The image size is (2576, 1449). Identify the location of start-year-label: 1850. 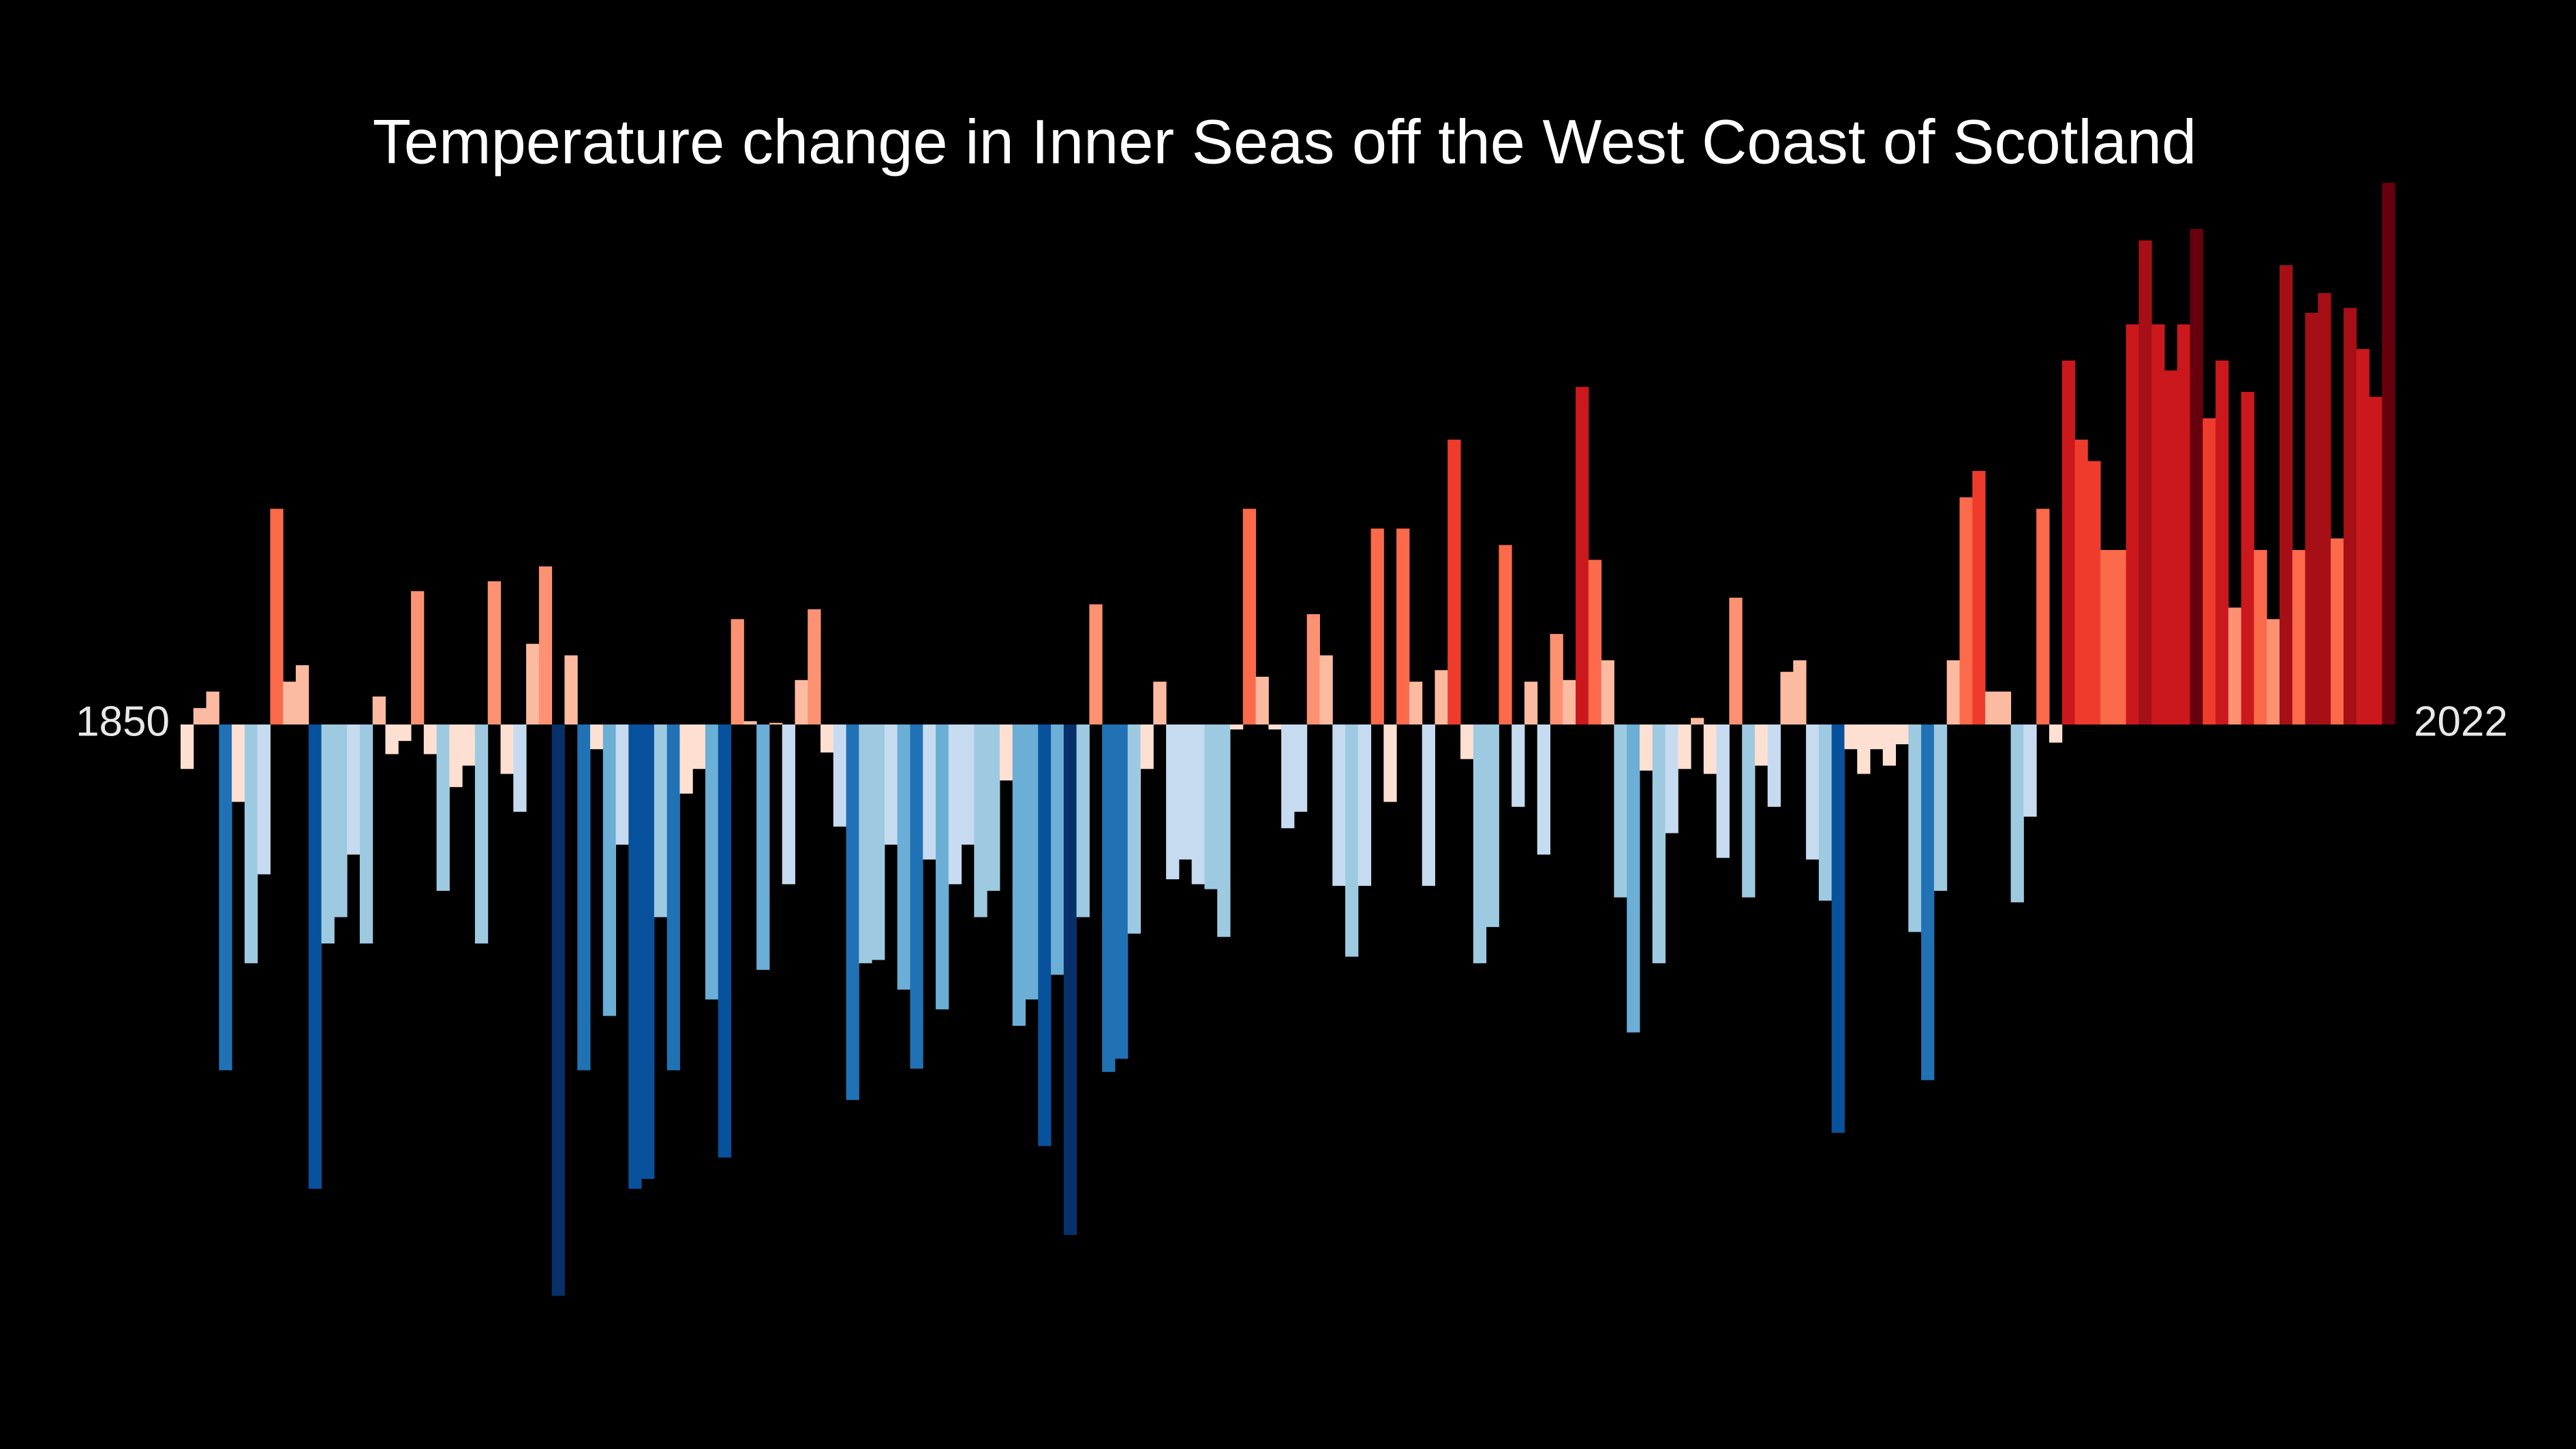
(123, 722).